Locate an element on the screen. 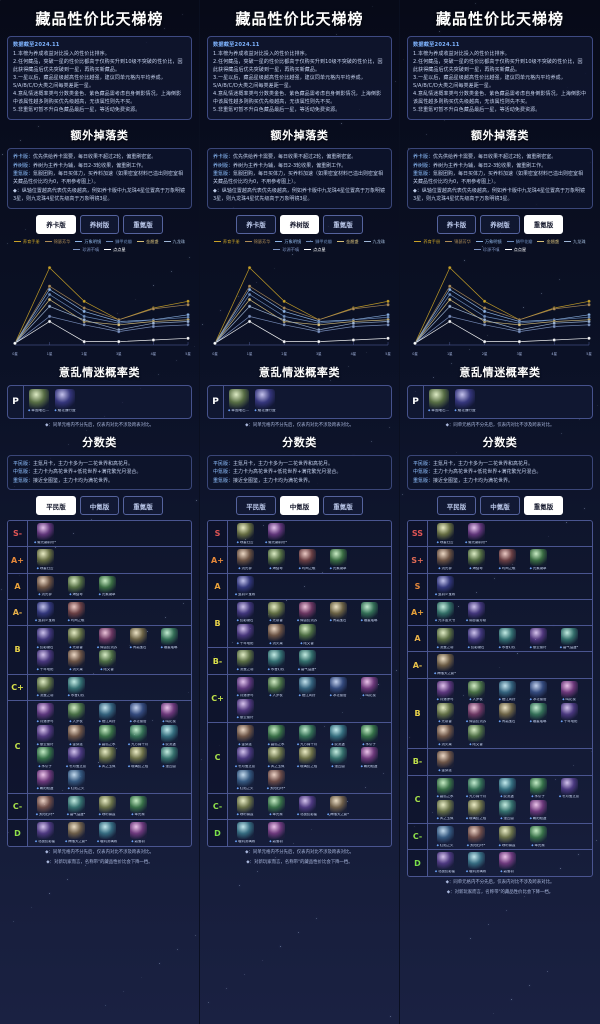 Image resolution: width=600 pixels, height=1024 pixels. collection-item: 垂云雪符 is located at coordinates (538, 638).